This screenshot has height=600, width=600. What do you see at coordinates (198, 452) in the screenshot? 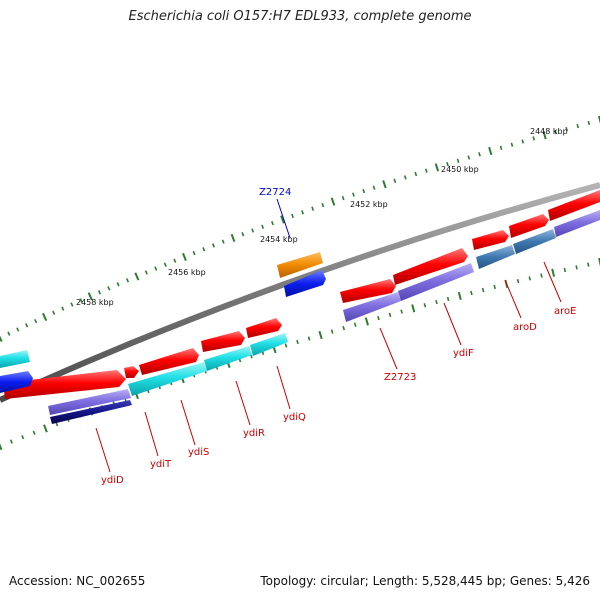
I see `gene-label-ydiS: ydiS` at bounding box center [198, 452].